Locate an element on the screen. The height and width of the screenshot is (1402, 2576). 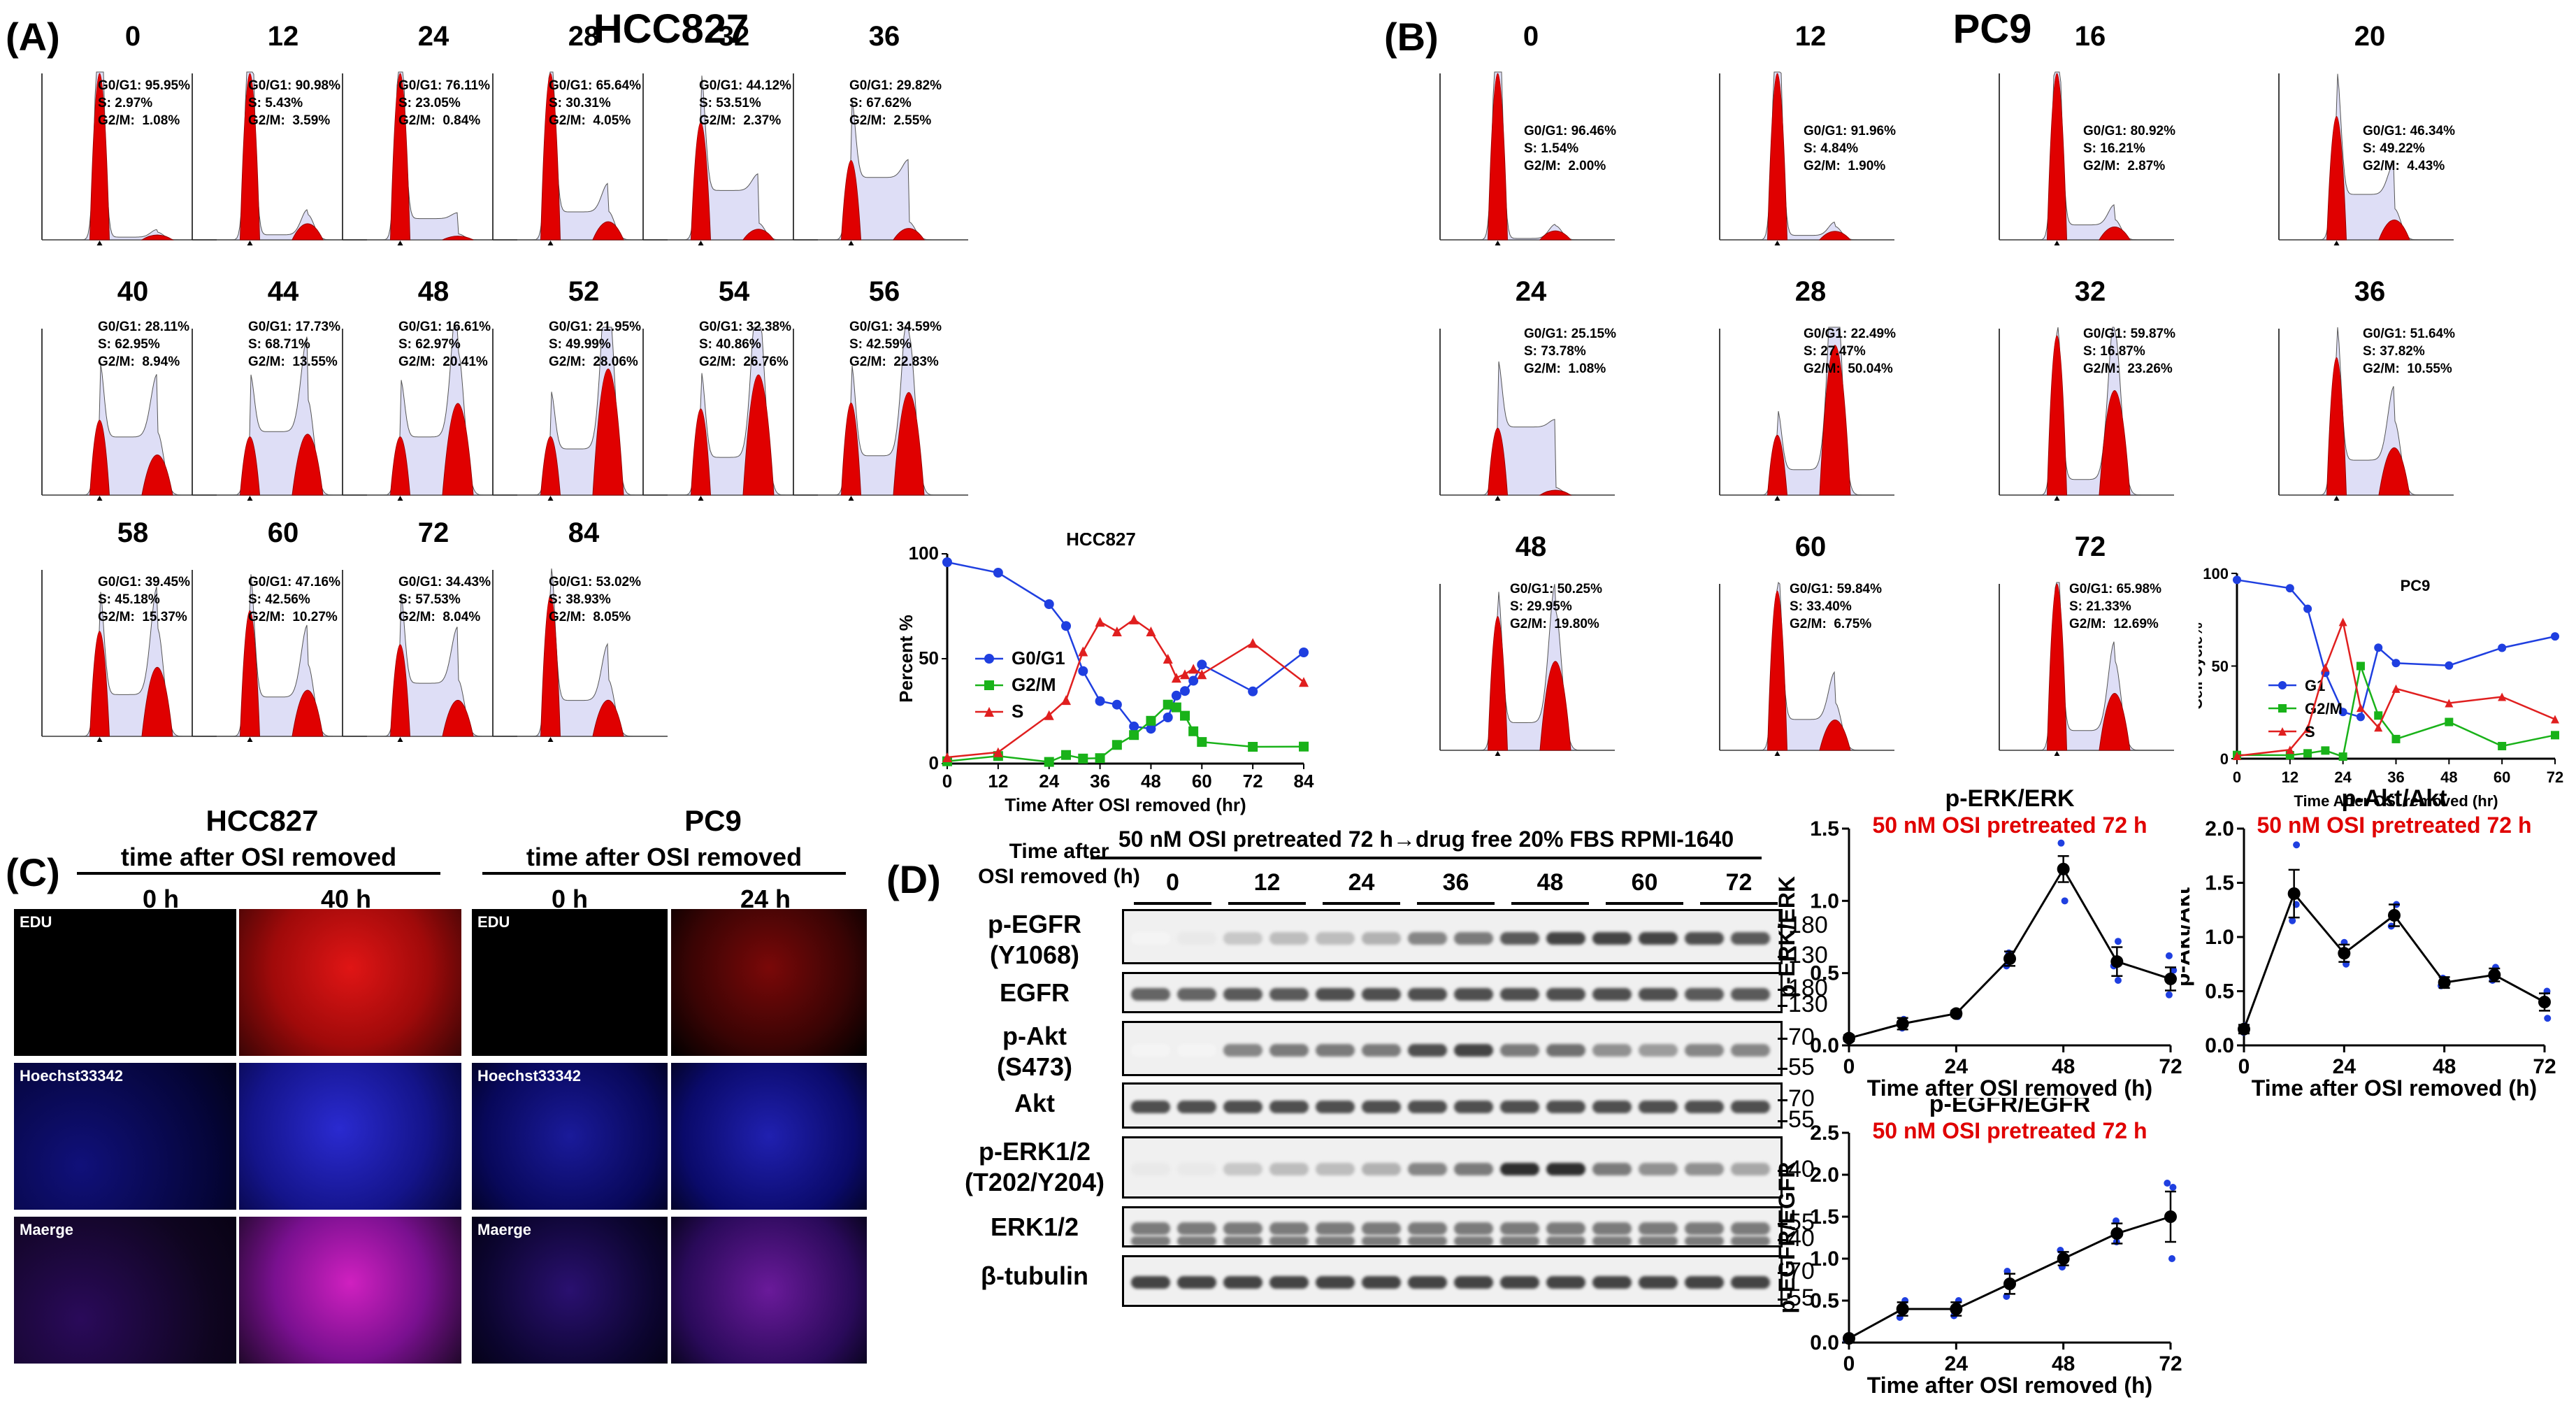
stat-s: S: 30.31% is located at coordinates (580, 103).